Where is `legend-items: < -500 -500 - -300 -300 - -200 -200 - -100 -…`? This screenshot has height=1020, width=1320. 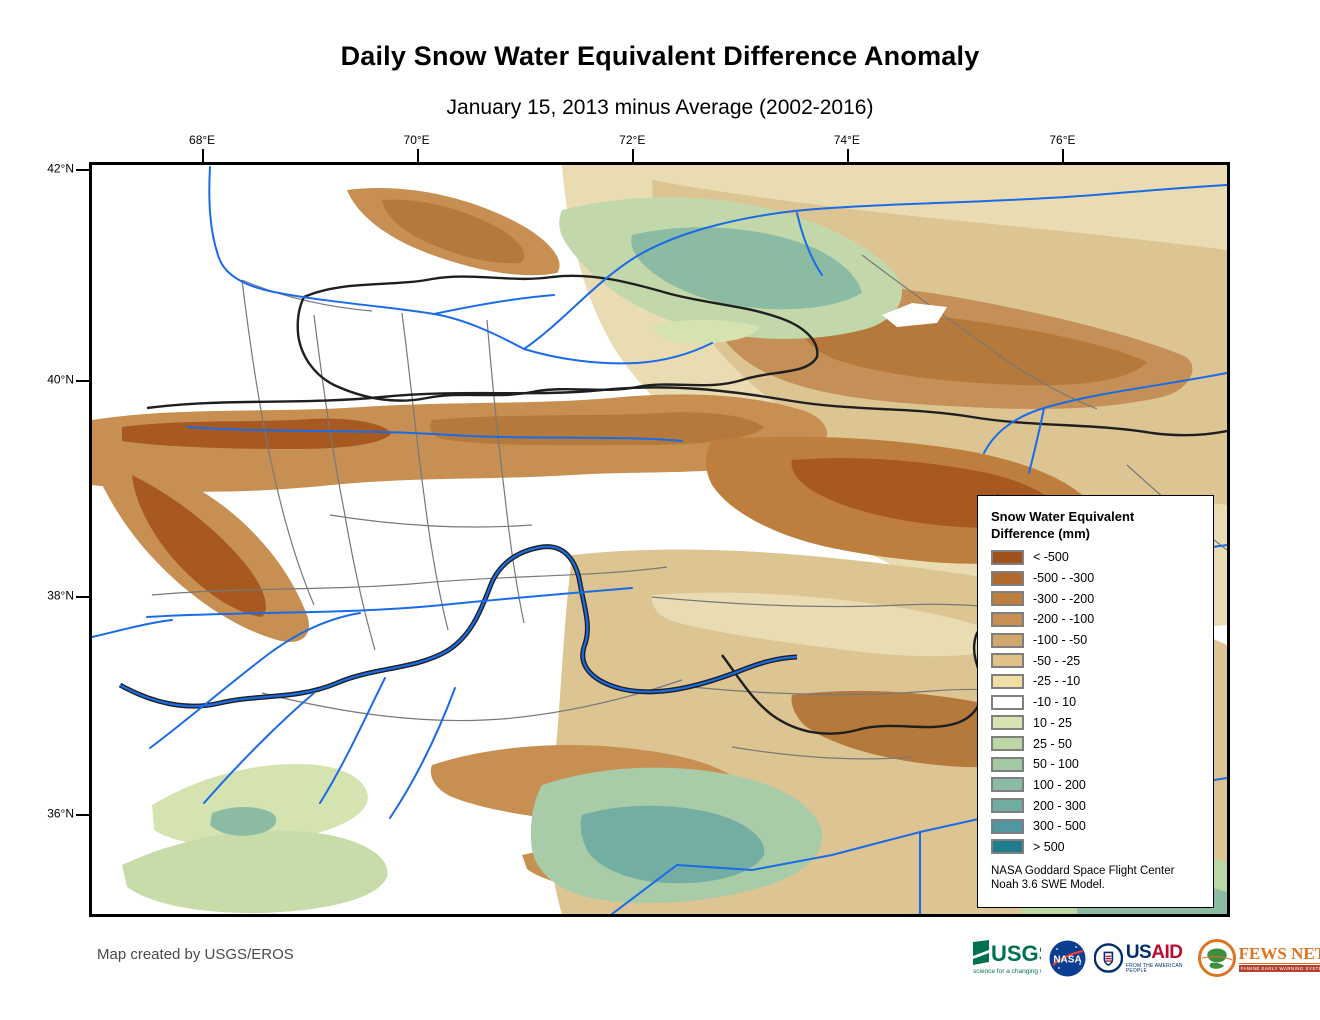
legend-items: < -500 -500 - -300 -300 - -200 -200 - -100 -… is located at coordinates (1099, 702).